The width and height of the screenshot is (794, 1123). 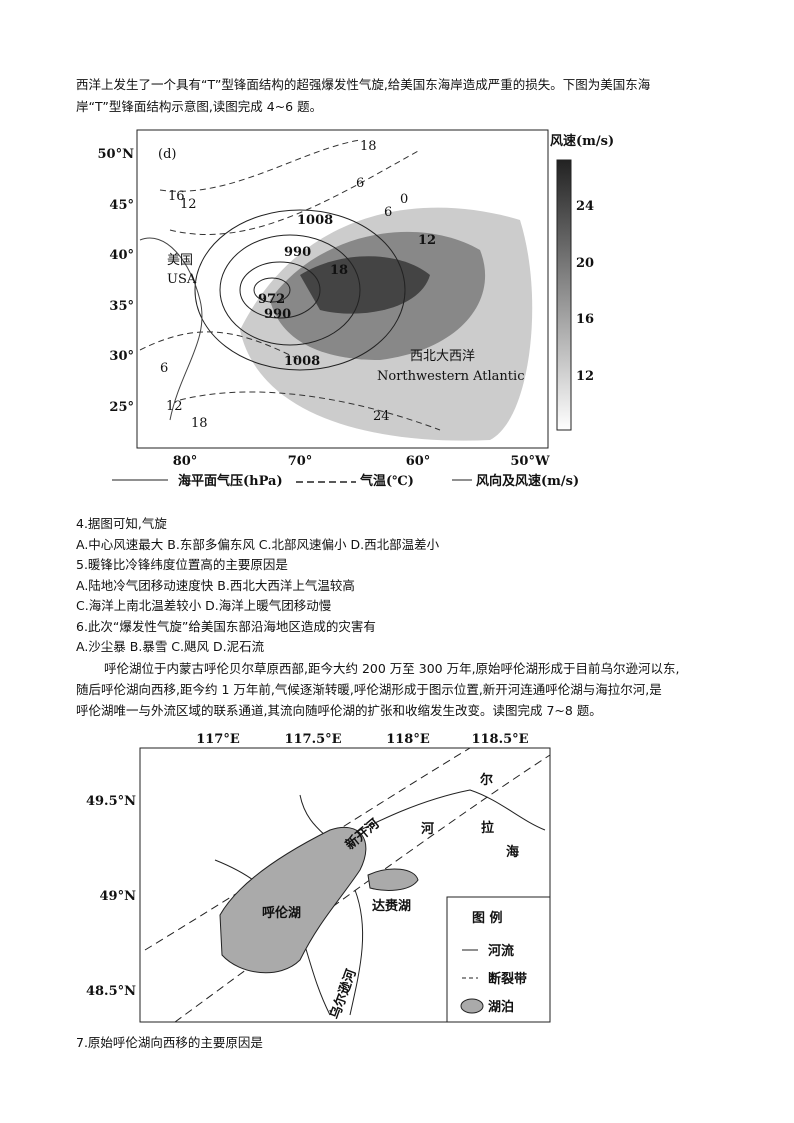 I want to click on colorbar, so click(x=564, y=295).